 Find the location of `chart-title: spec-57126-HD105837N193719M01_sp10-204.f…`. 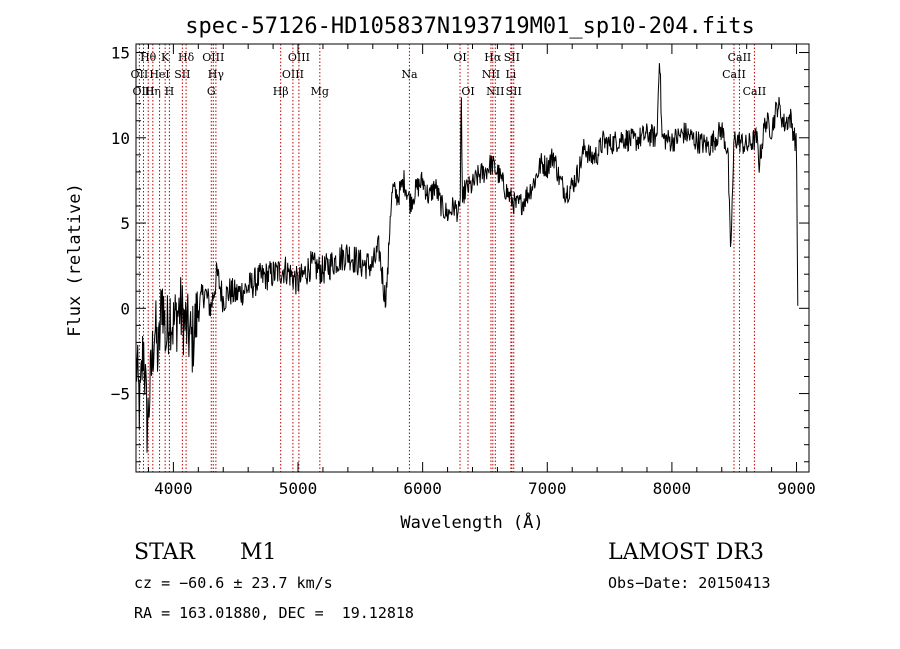

chart-title: spec-57126-HD105837N193719M01_sp10-204.f… is located at coordinates (470, 26).